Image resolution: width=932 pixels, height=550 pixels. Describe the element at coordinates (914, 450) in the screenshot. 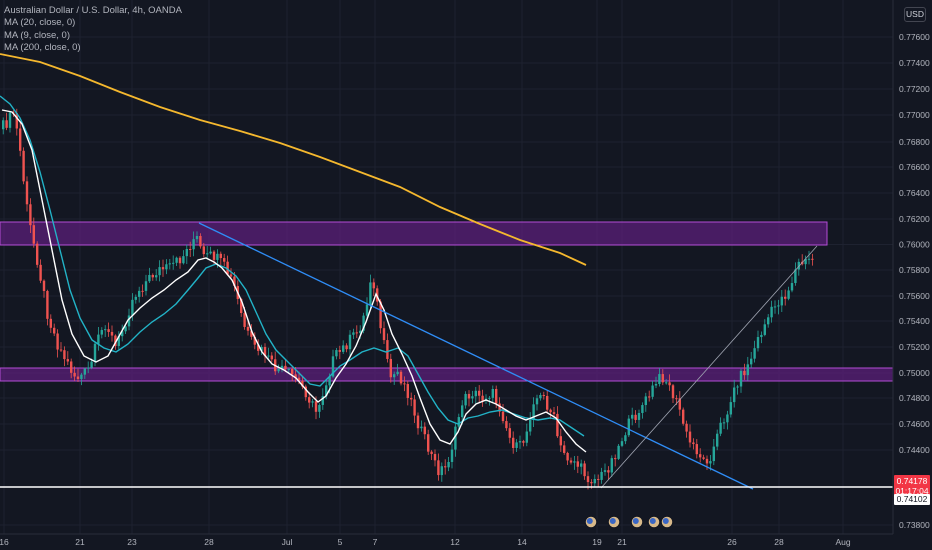

I see `price-label: 0.74400` at that location.